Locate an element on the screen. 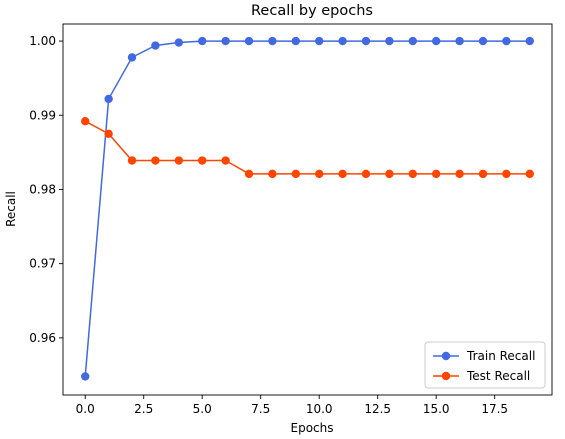 The width and height of the screenshot is (565, 439). x-tick-label: 5.0 is located at coordinates (202, 409).